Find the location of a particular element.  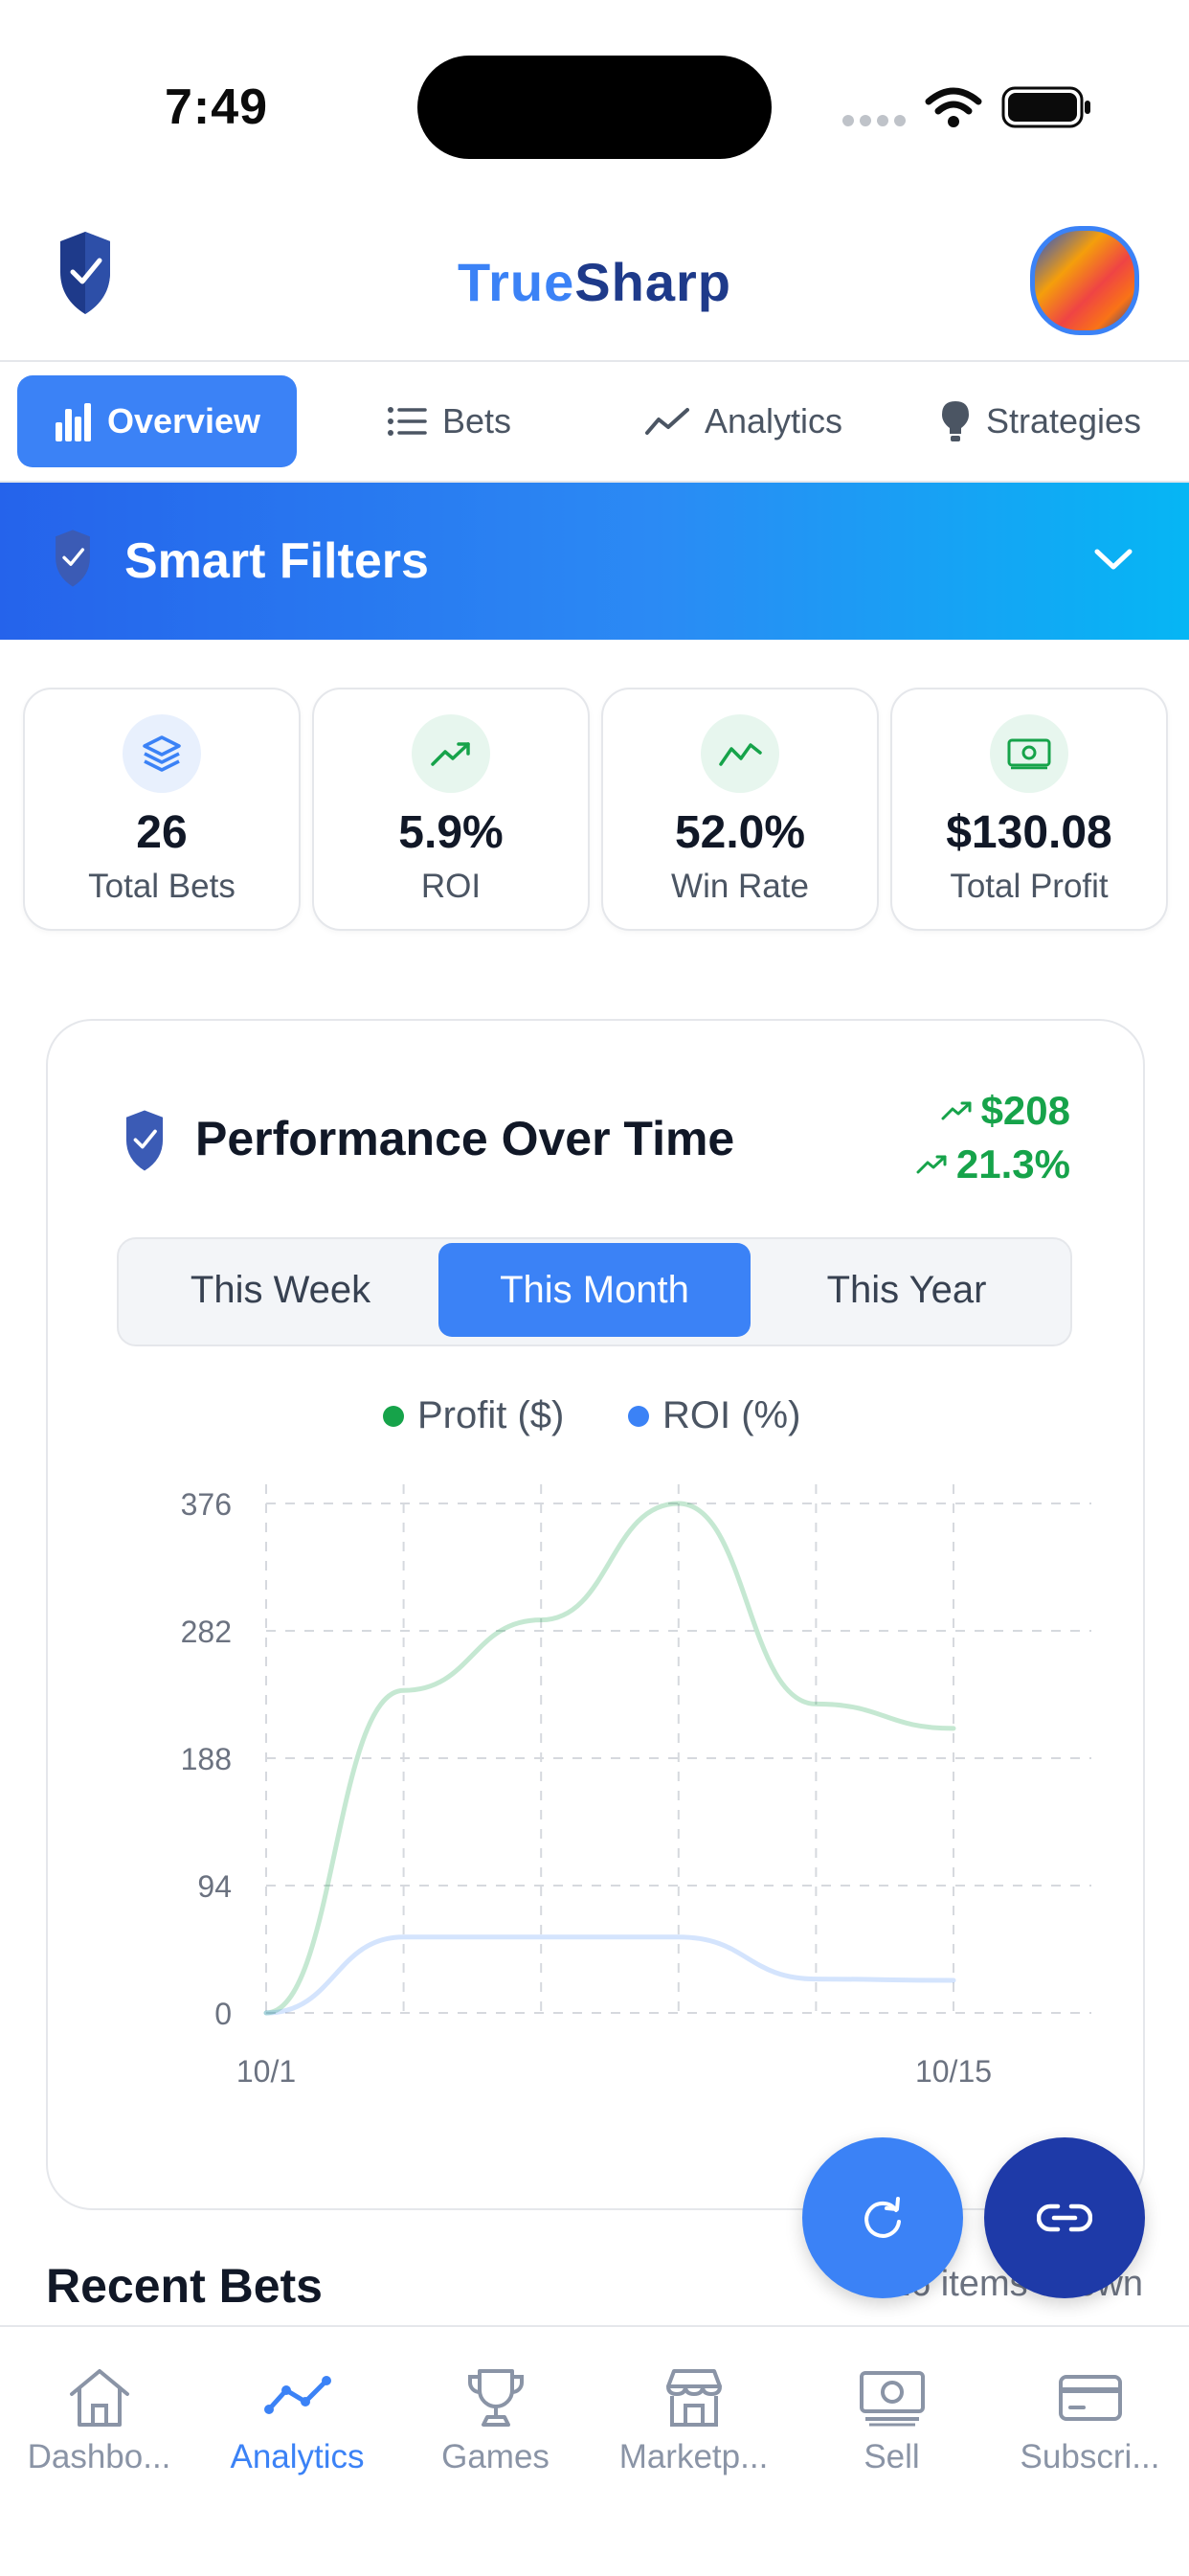

activity-icon is located at coordinates (740, 753).